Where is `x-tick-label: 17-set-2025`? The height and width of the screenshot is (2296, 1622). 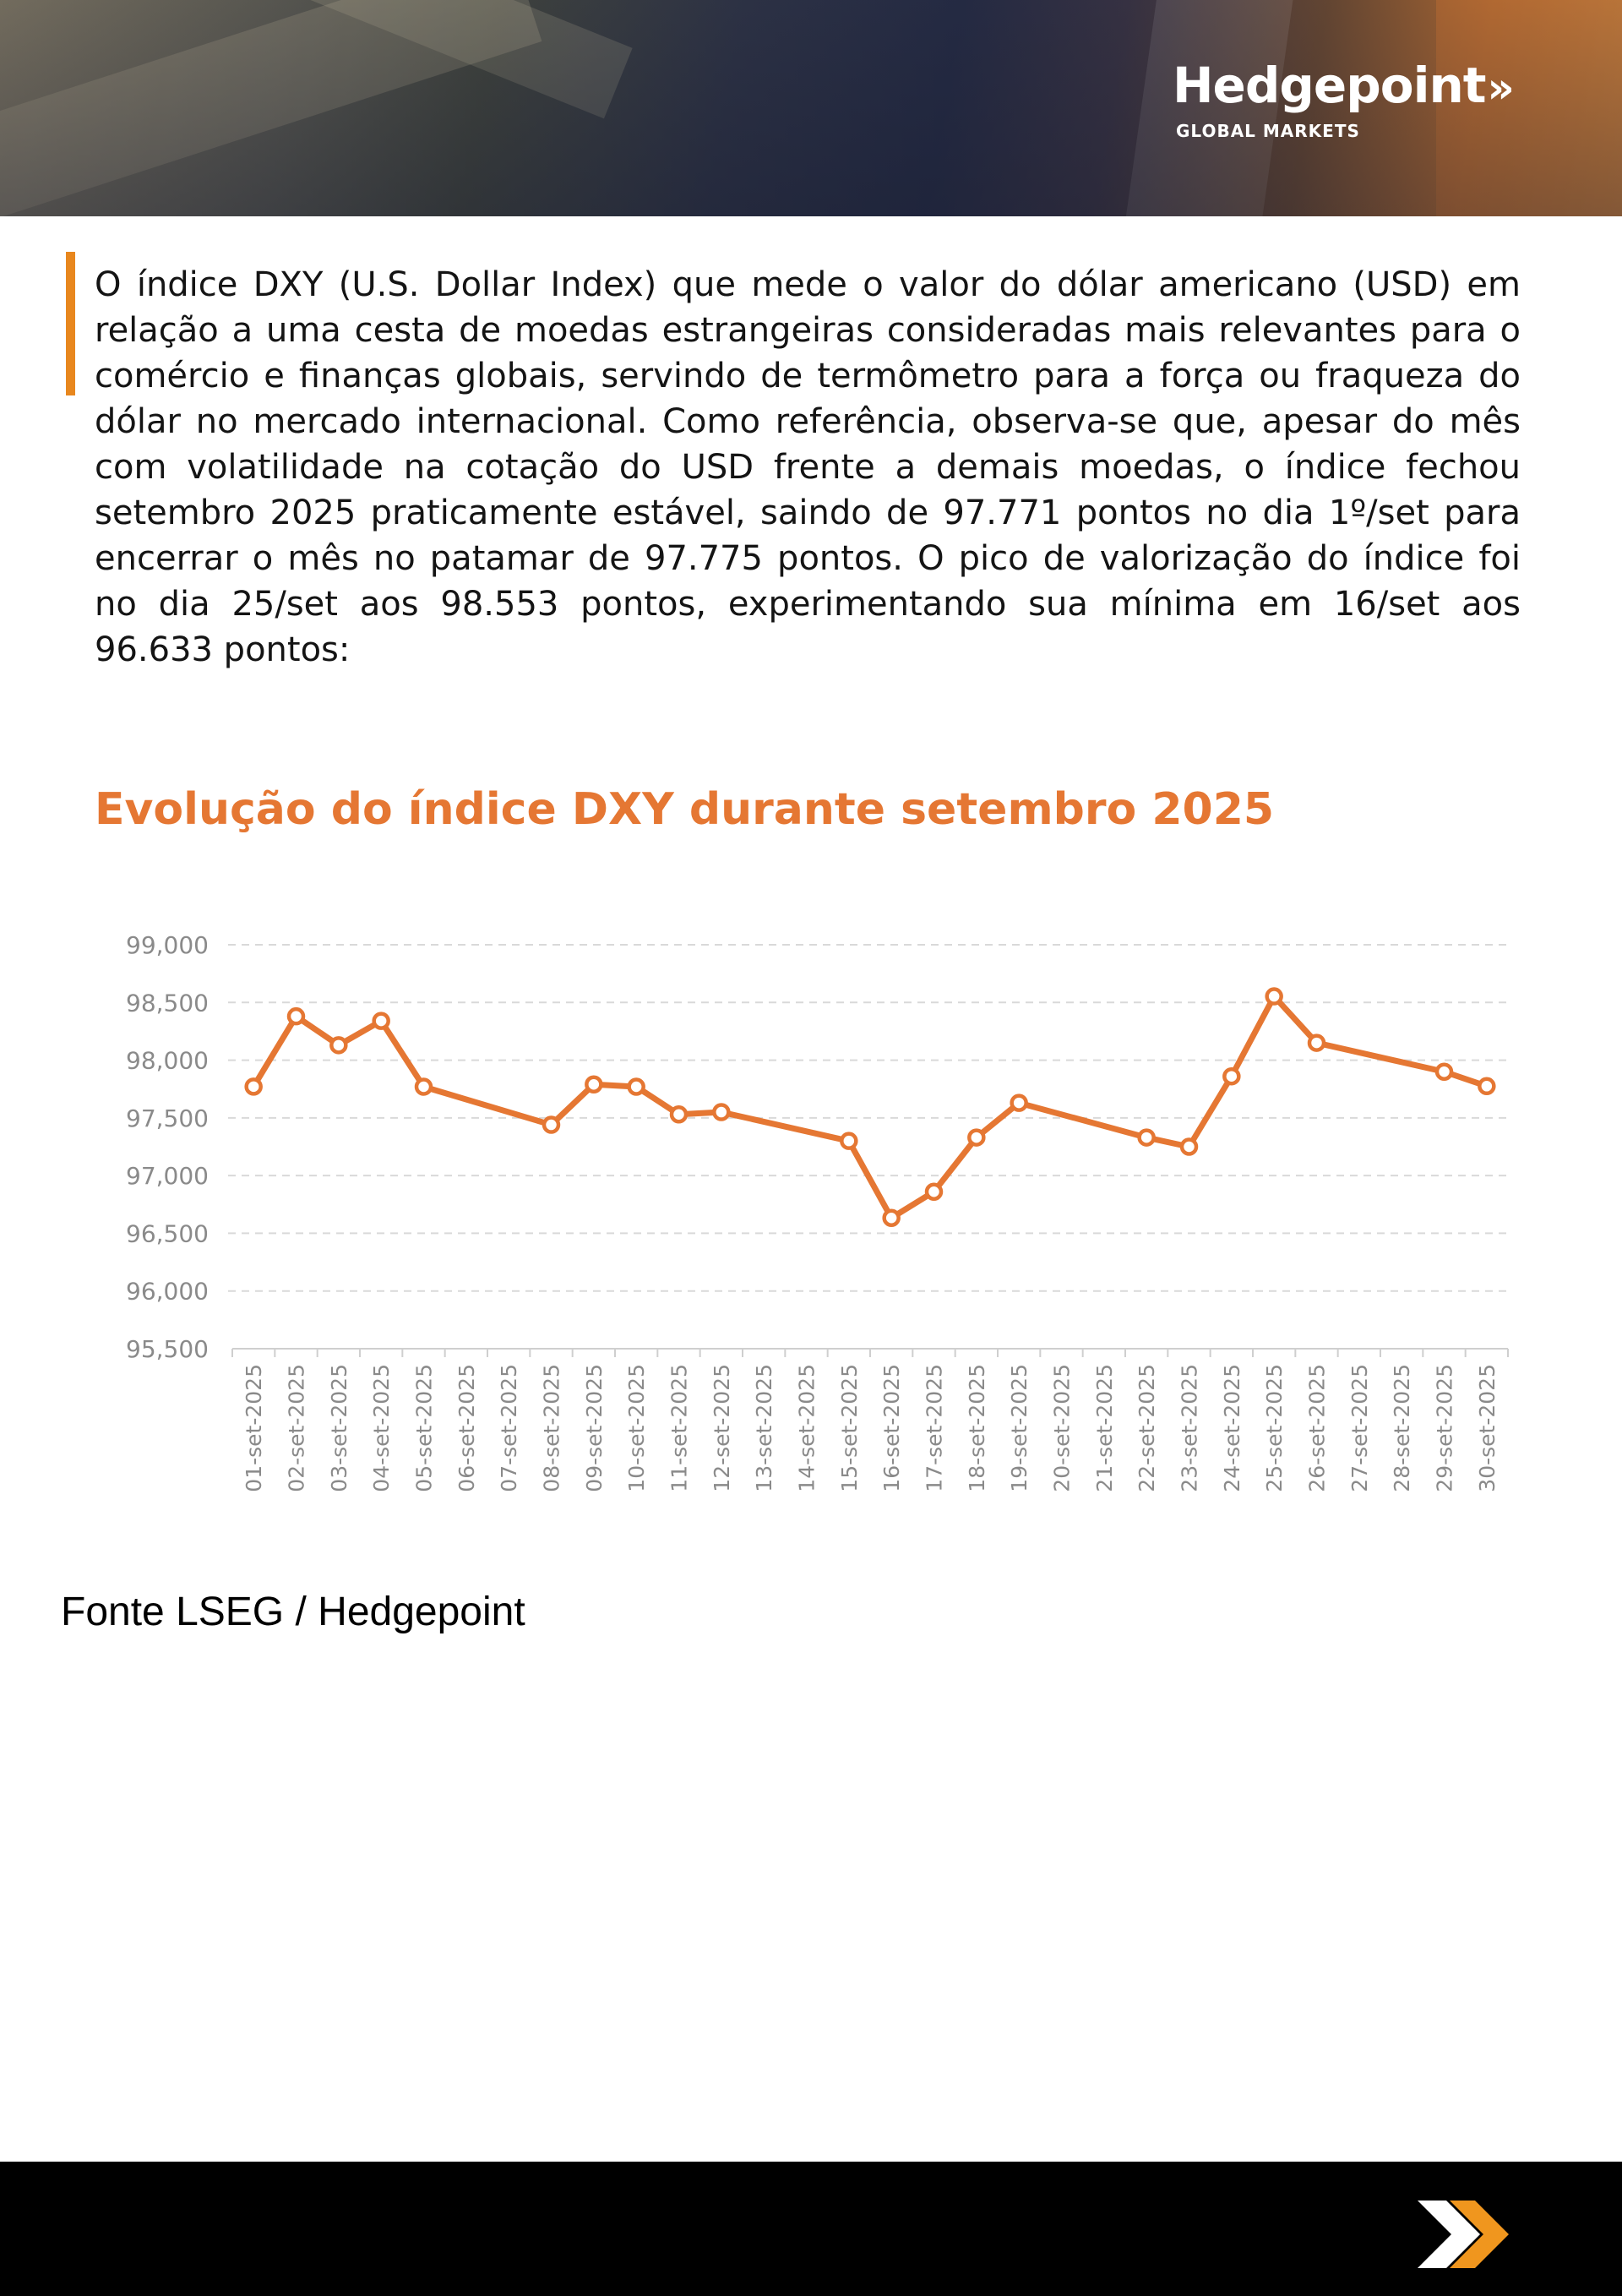 x-tick-label: 17-set-2025 is located at coordinates (935, 1428).